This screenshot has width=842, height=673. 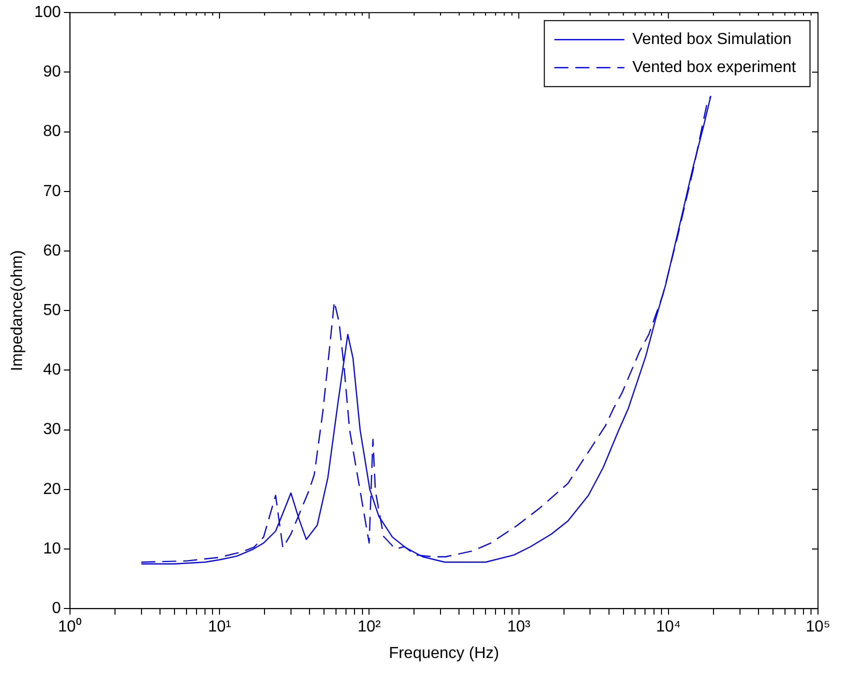 What do you see at coordinates (52, 131) in the screenshot?
I see `y-tick-label: 80` at bounding box center [52, 131].